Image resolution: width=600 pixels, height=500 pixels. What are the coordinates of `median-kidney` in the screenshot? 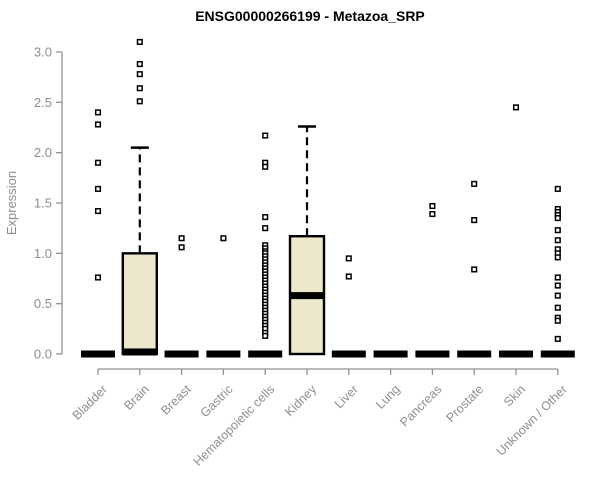 It's located at (307, 296).